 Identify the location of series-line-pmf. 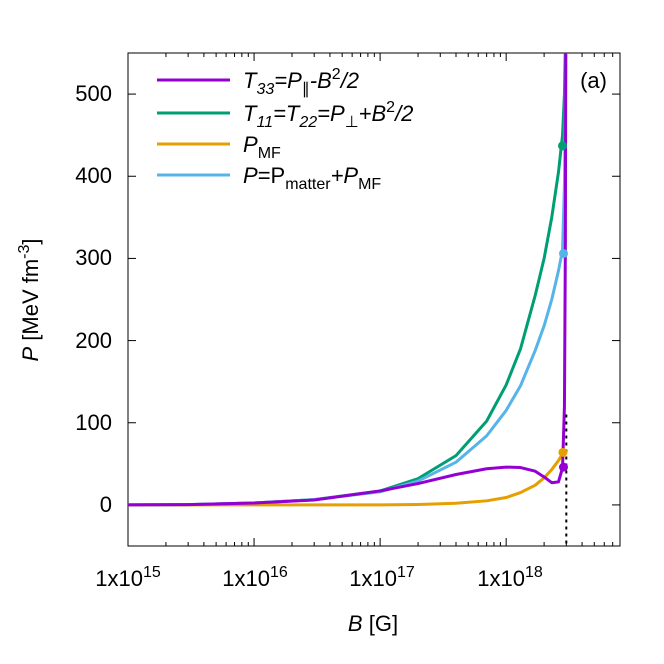
(347, 478).